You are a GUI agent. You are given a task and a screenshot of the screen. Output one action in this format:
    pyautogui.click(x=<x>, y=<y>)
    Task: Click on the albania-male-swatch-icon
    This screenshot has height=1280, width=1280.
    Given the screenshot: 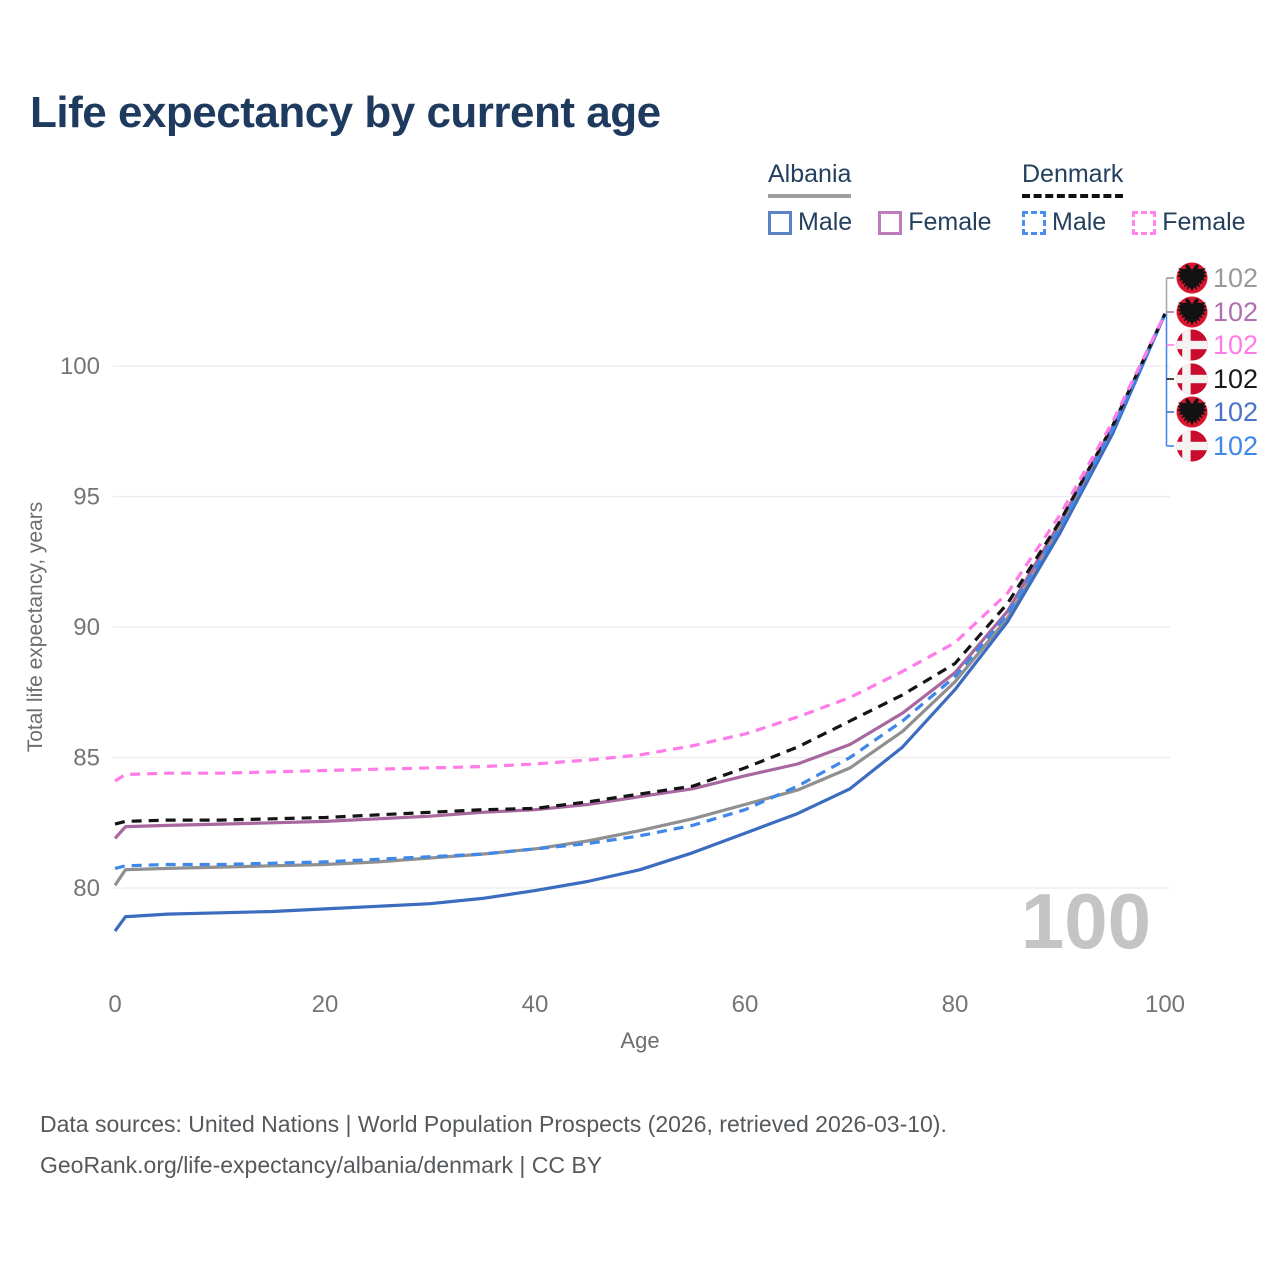 What is the action you would take?
    pyautogui.click(x=780, y=222)
    